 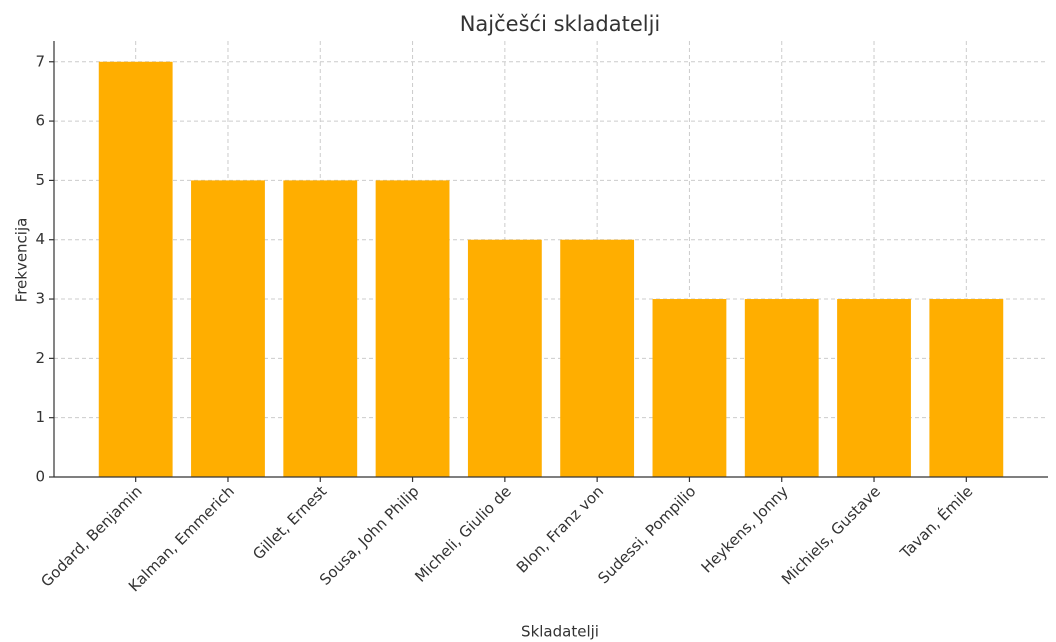 What do you see at coordinates (40, 299) in the screenshot?
I see `y-tick-label: 3` at bounding box center [40, 299].